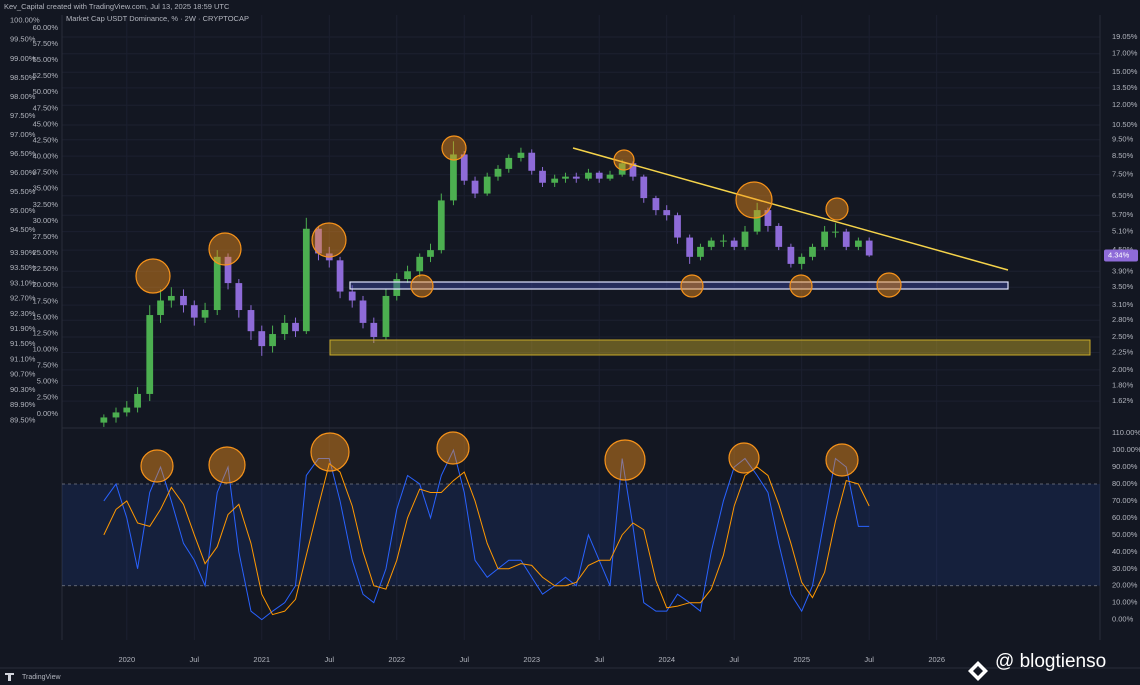 Image resolution: width=1140 pixels, height=685 pixels. Describe the element at coordinates (1123, 319) in the screenshot. I see `y-tick-label: 2.80%` at that location.